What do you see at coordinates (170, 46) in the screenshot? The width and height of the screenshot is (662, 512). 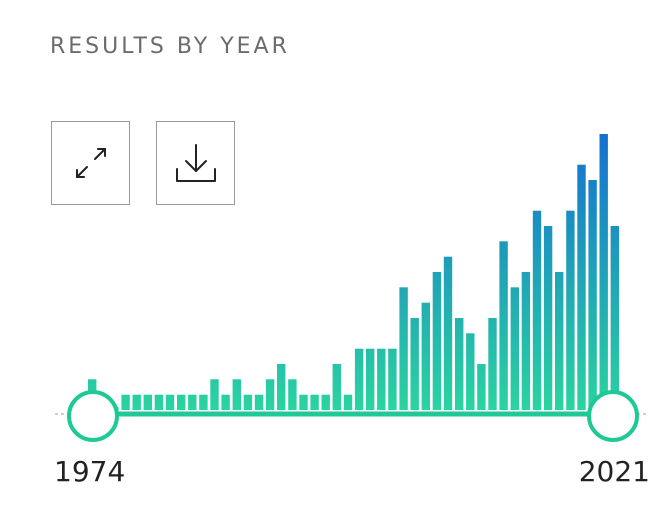 I see `page-title: RESULTS BY YEAR` at bounding box center [170, 46].